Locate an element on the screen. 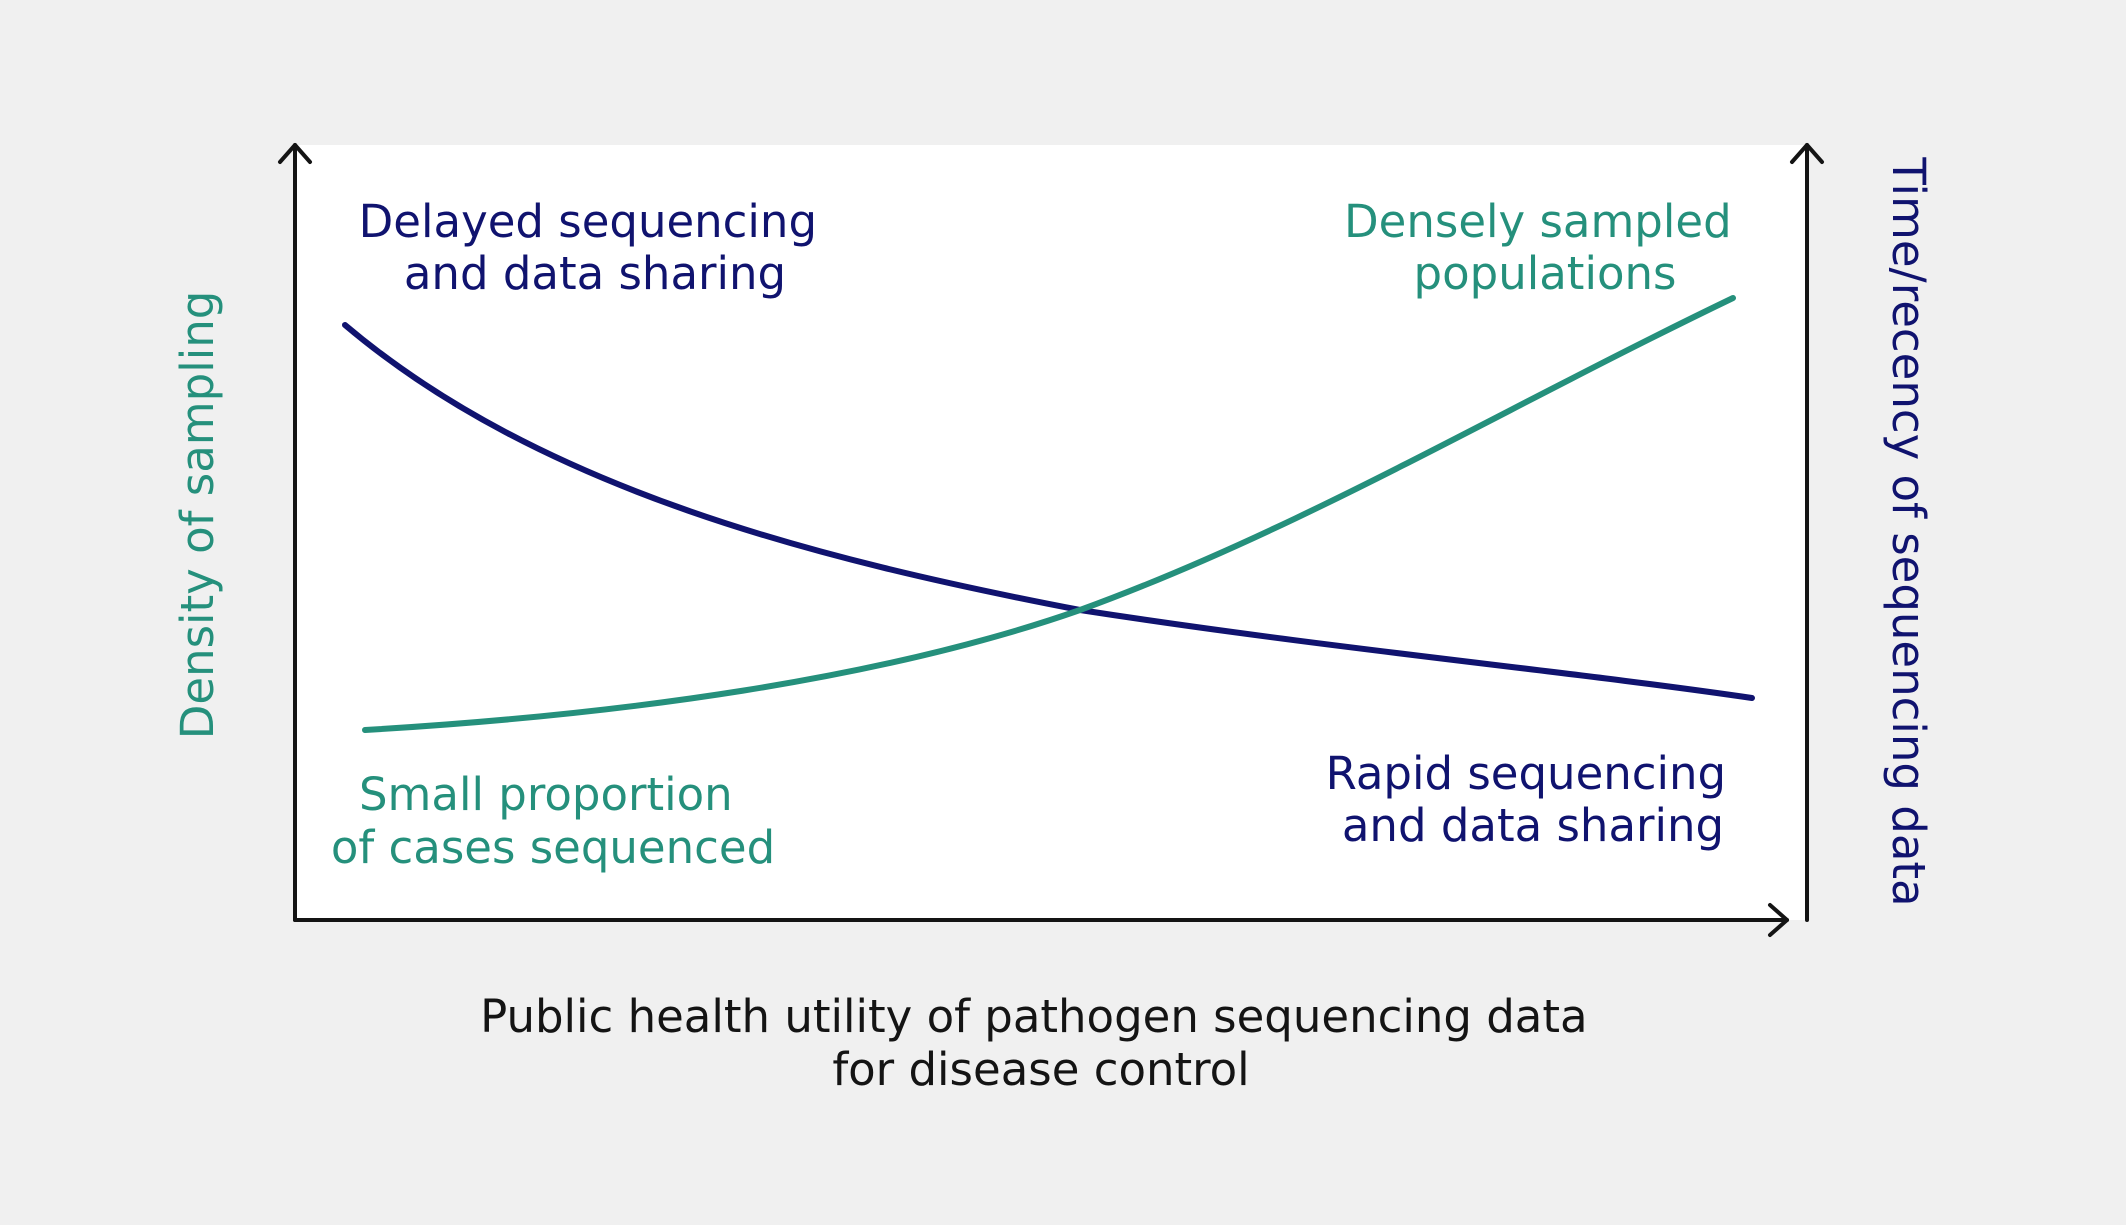 This screenshot has height=1225, width=2126. x-axis is located at coordinates (1041, 920).